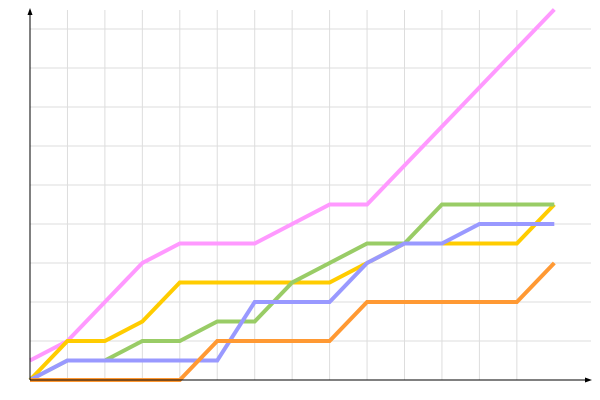  I want to click on y-axis-arrow, so click(30, 11).